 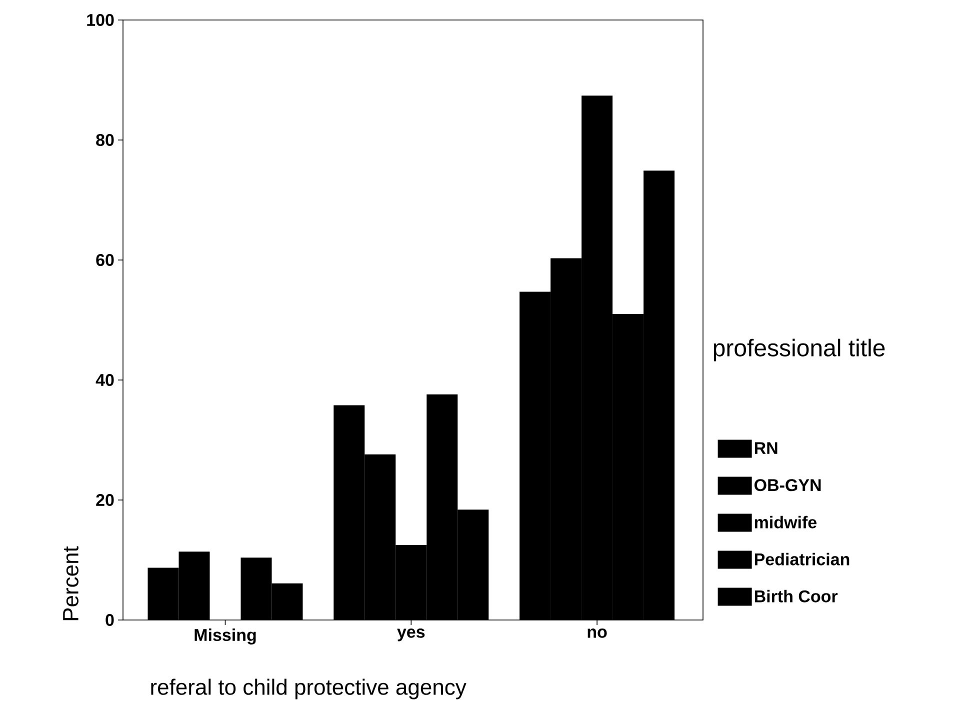 What do you see at coordinates (105, 140) in the screenshot?
I see `y-tick-label: 80` at bounding box center [105, 140].